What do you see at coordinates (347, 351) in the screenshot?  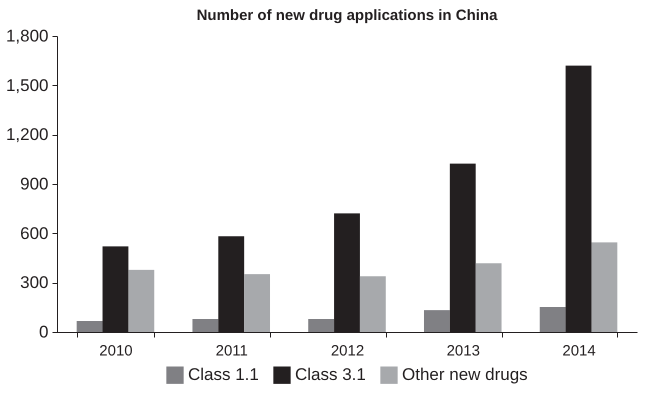 I see `x-tick-label: 2012` at bounding box center [347, 351].